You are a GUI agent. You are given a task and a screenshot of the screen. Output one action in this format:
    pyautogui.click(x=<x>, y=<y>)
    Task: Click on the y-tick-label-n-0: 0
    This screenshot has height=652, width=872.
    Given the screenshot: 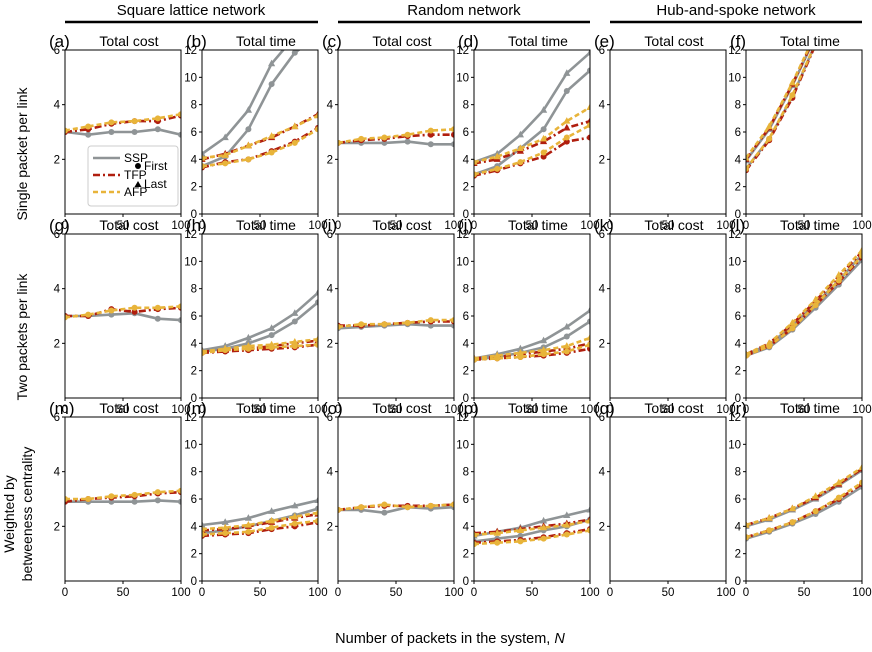 What is the action you would take?
    pyautogui.click(x=194, y=582)
    